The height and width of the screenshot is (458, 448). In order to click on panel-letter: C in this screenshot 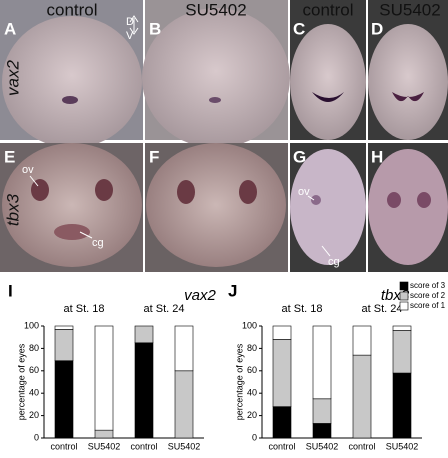, I will do `click(299, 28)`.